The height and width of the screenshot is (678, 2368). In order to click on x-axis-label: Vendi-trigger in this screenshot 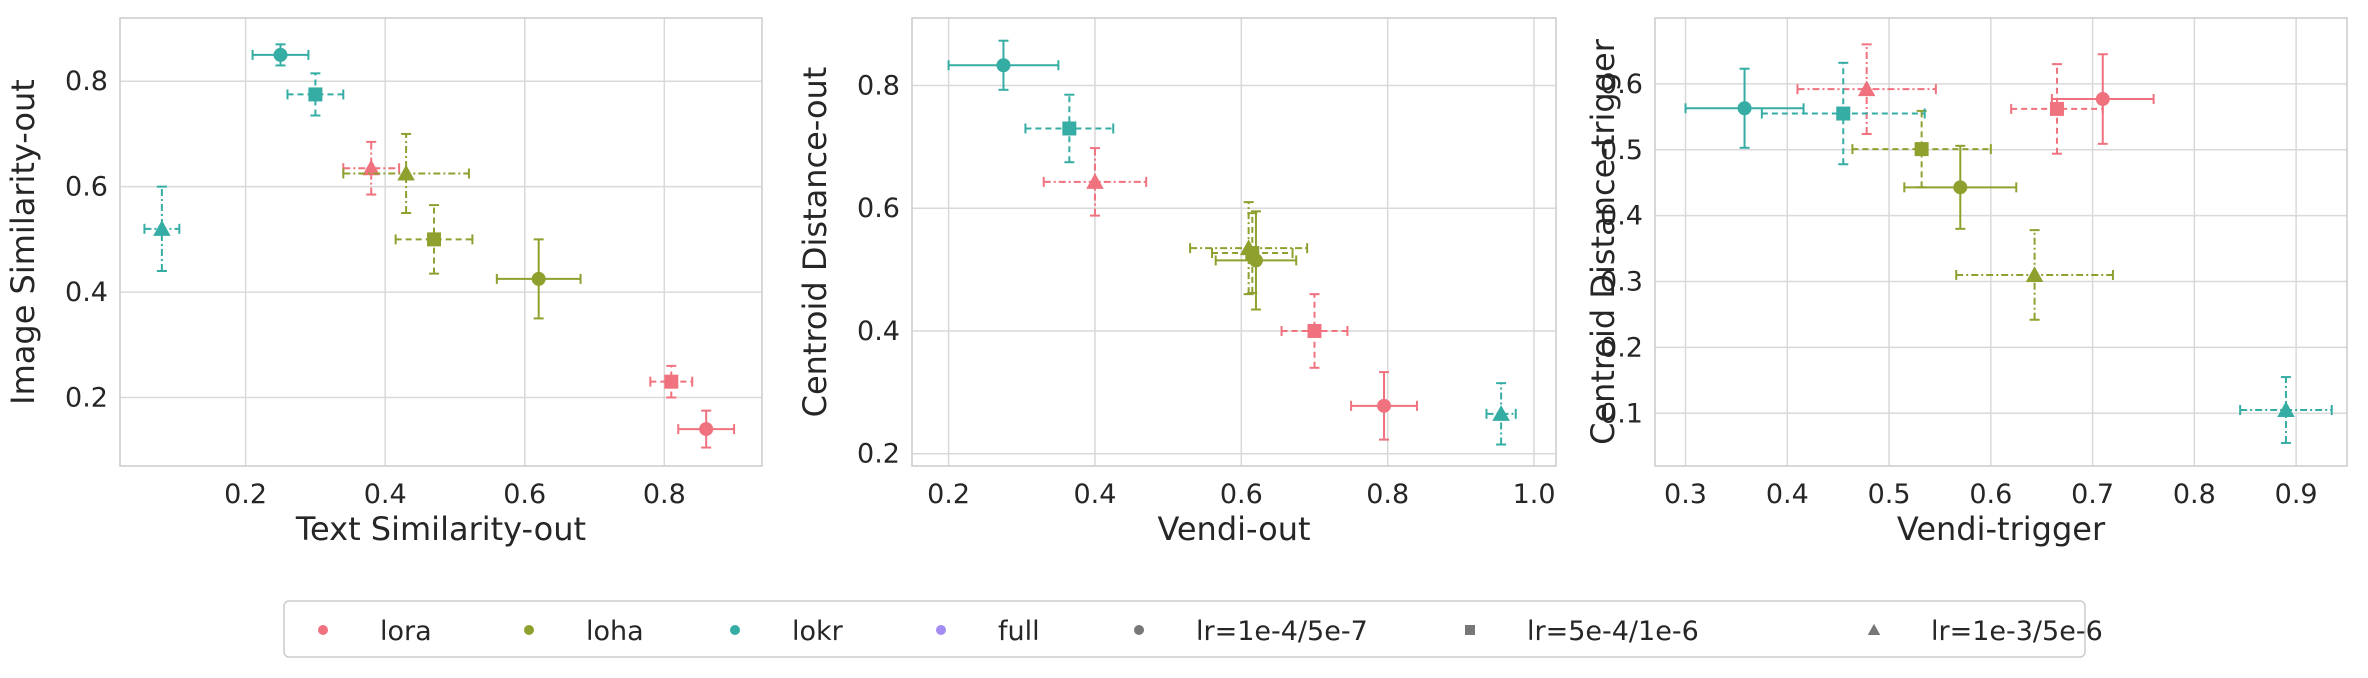, I will do `click(2001, 529)`.